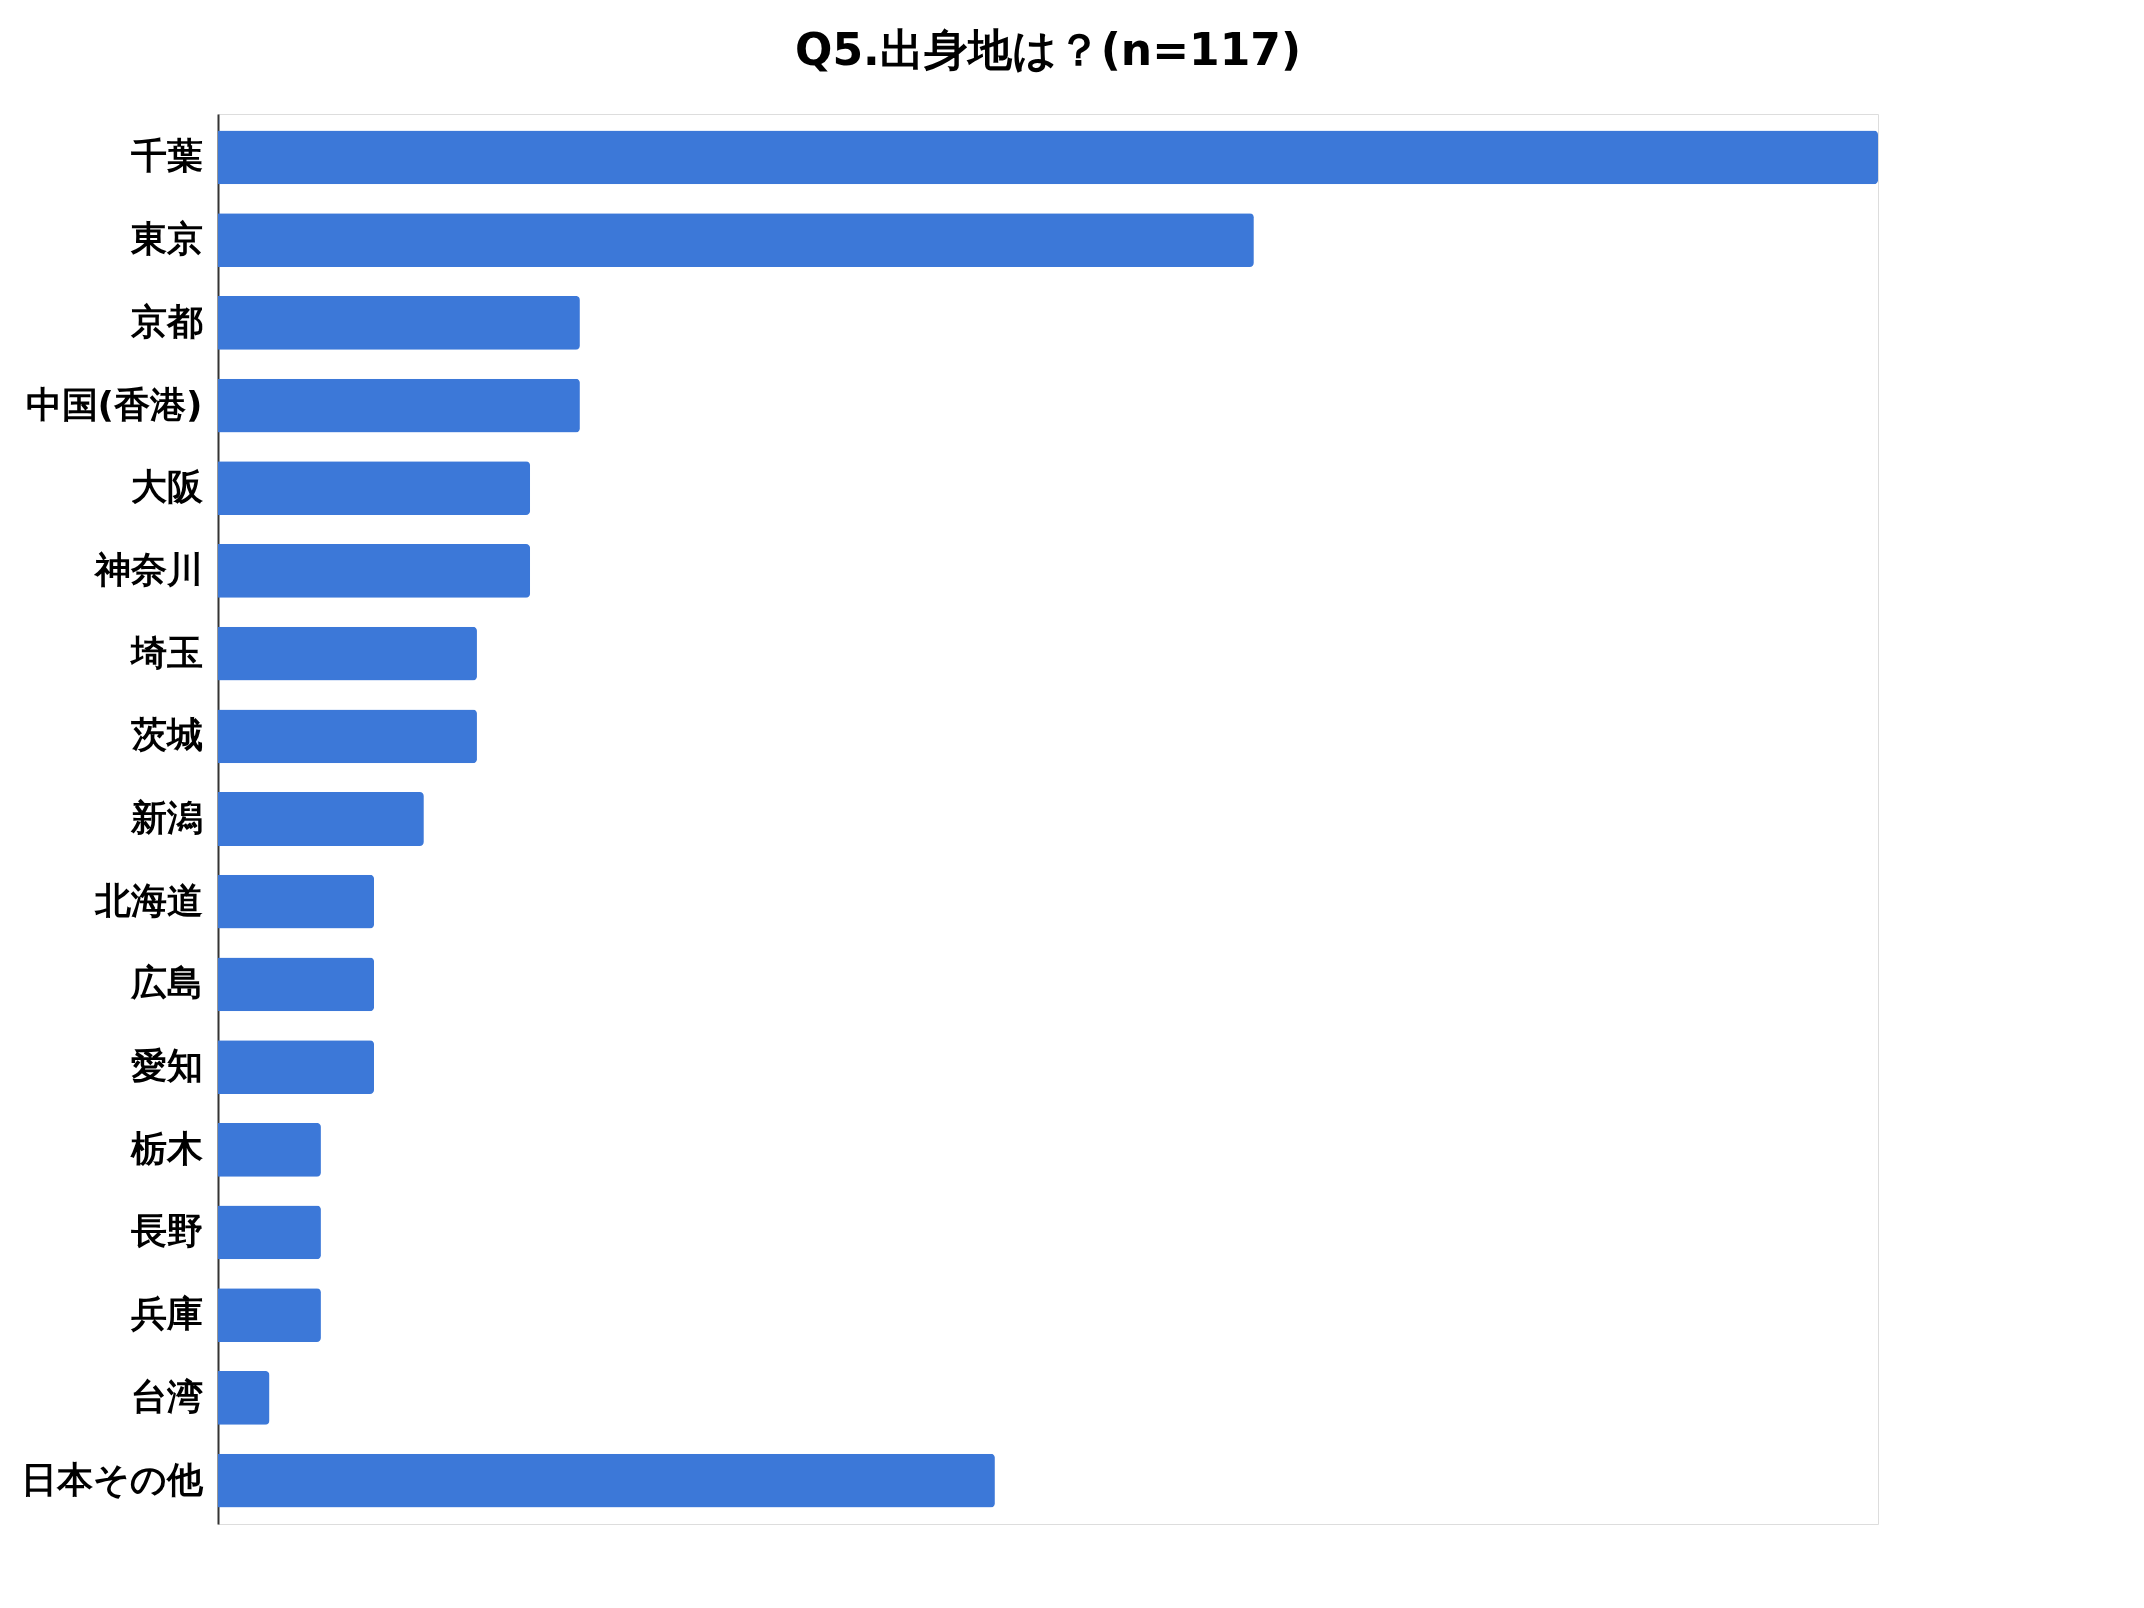  Describe the element at coordinates (166, 321) in the screenshot. I see `y-tick-label: 京都` at that location.